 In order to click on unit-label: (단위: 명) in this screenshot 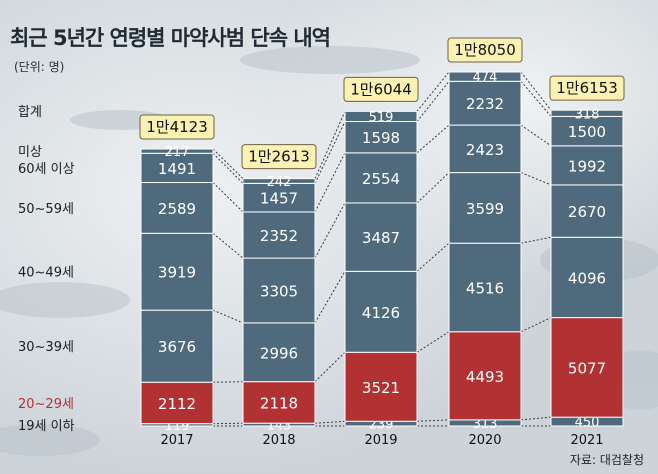, I will do `click(39, 67)`.